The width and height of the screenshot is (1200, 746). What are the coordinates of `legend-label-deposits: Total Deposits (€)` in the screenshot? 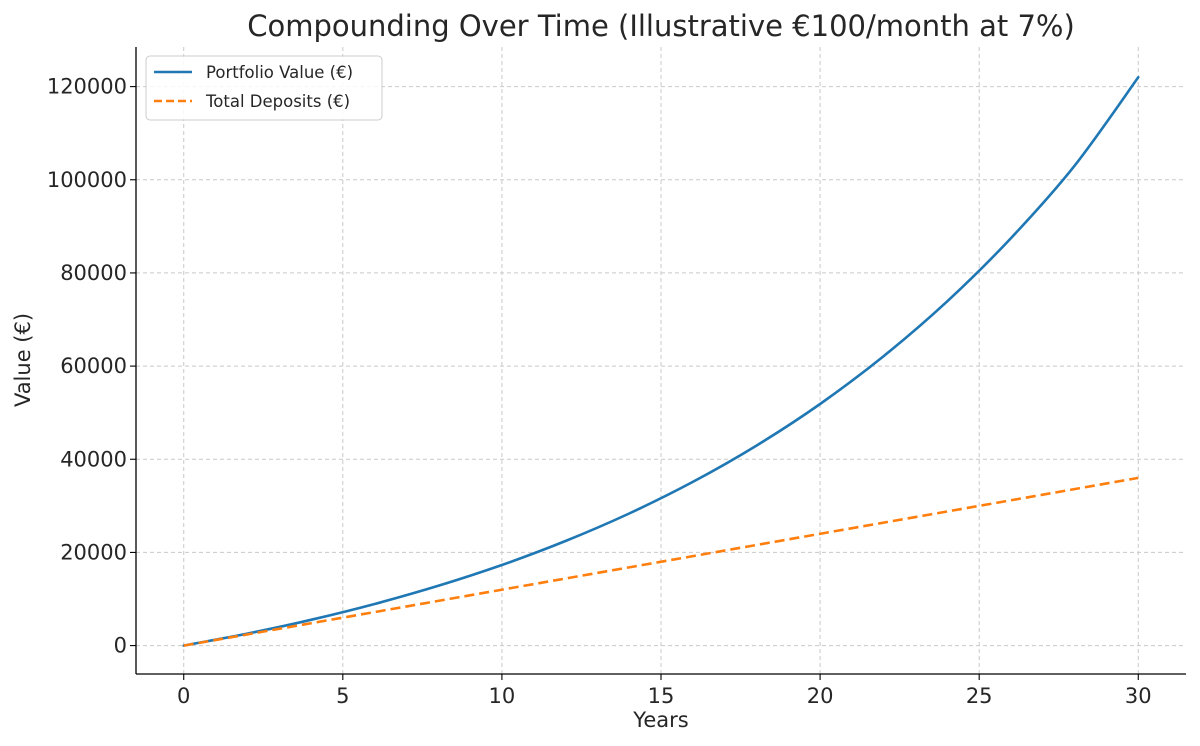 It's located at (277, 101).